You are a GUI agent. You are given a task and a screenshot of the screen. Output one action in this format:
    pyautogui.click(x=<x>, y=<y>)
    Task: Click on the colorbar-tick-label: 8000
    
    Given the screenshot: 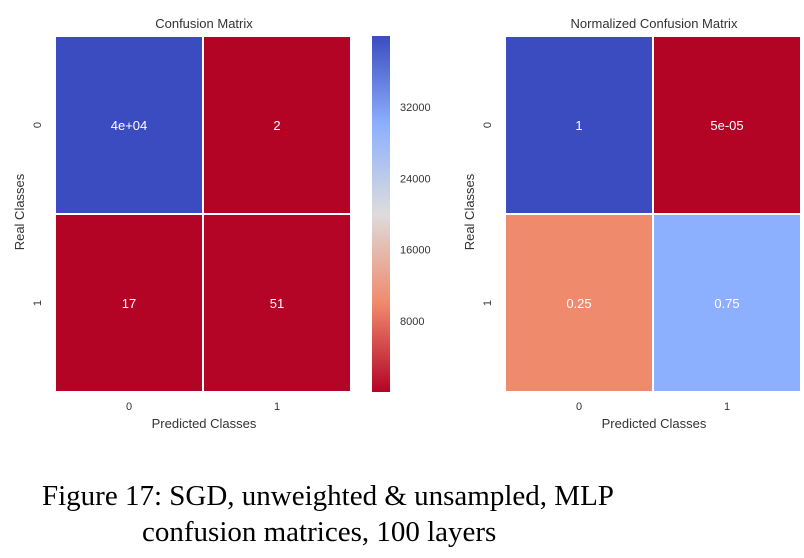 What is the action you would take?
    pyautogui.click(x=412, y=322)
    